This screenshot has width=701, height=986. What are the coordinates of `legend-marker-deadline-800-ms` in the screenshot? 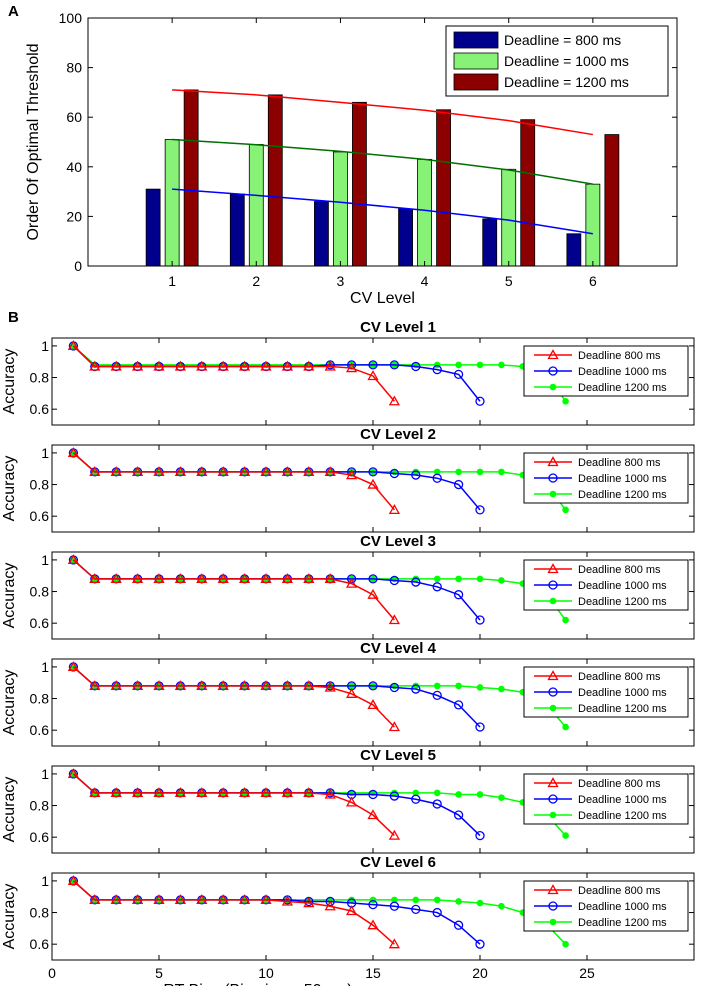 It's located at (553, 354).